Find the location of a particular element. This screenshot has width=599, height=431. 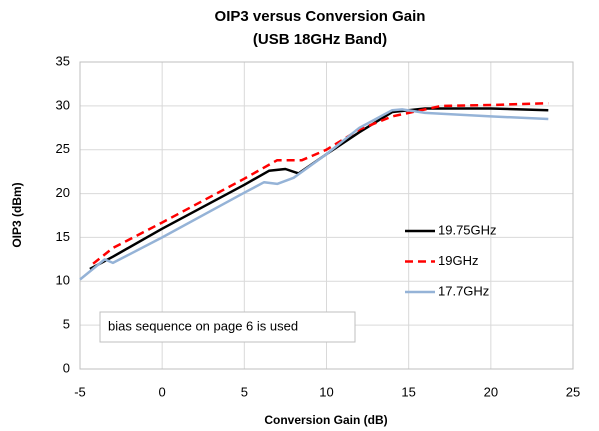

legend-label: 19GHz is located at coordinates (458, 260).